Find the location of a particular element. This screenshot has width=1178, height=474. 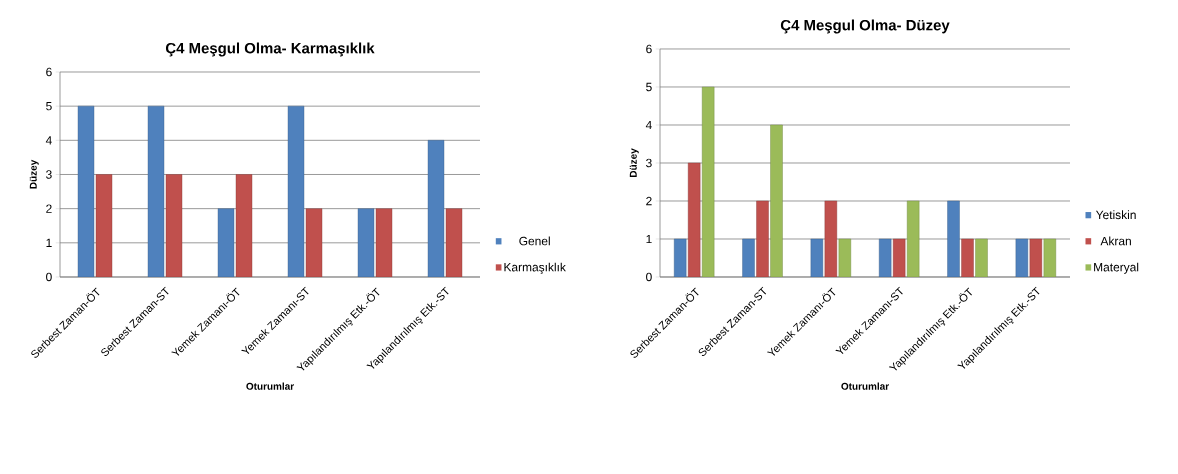

chart-title: Ç4 Meşgul Olma- Düzey is located at coordinates (865, 26).